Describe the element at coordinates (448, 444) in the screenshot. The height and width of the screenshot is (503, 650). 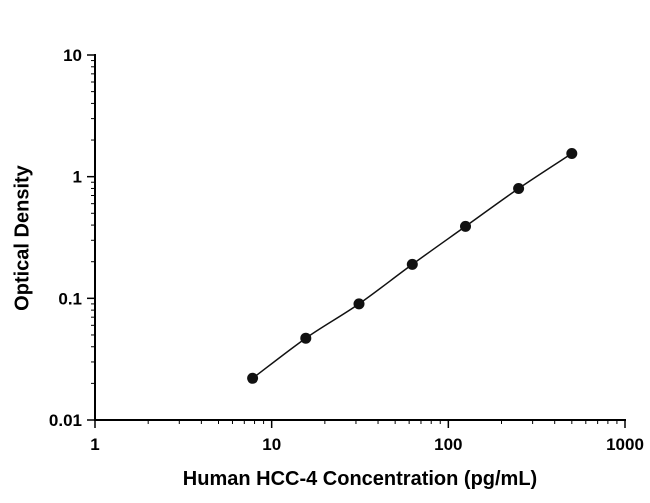
I see `x-tick-label: 100` at that location.